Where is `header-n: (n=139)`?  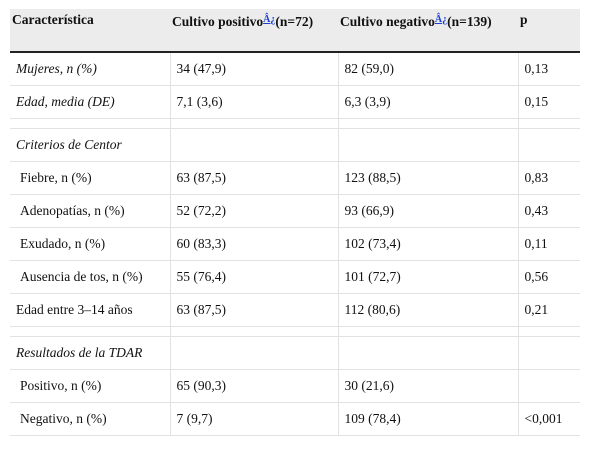 header-n: (n=139) is located at coordinates (469, 21).